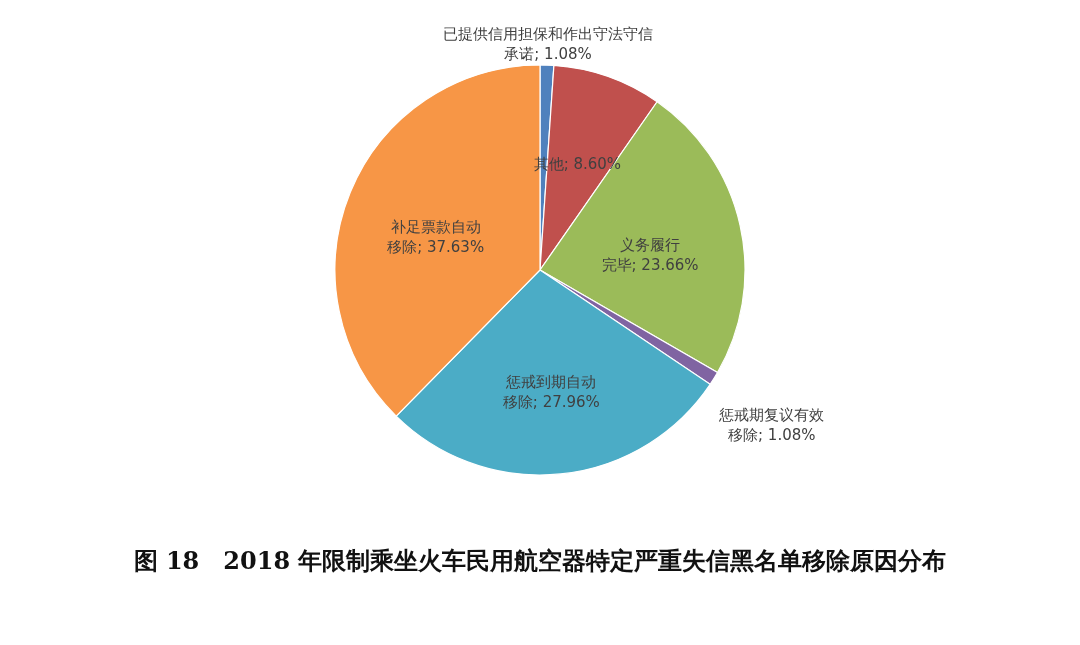  Describe the element at coordinates (650, 255) in the screenshot. I see `slice-label: 义务履行完毕; 23.66%` at that location.